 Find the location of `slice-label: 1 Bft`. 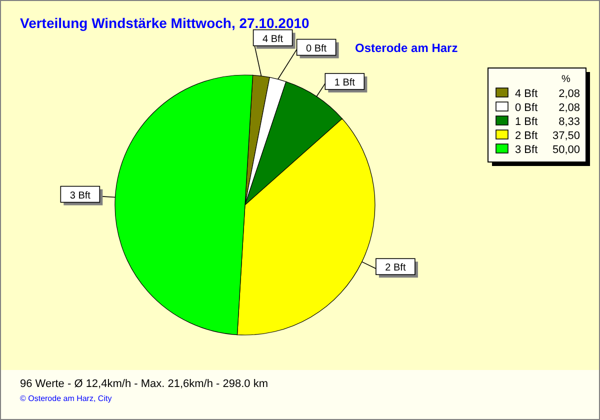

slice-label: 1 Bft is located at coordinates (345, 82).